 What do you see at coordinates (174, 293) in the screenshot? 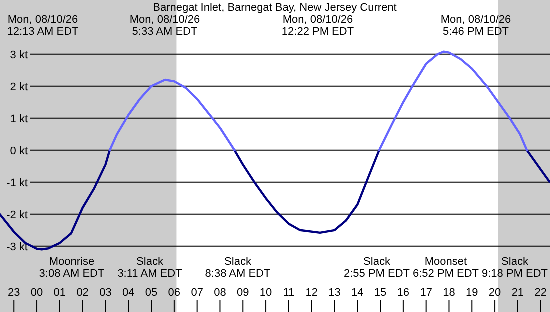
I see `x-tick-label: 06` at bounding box center [174, 293].